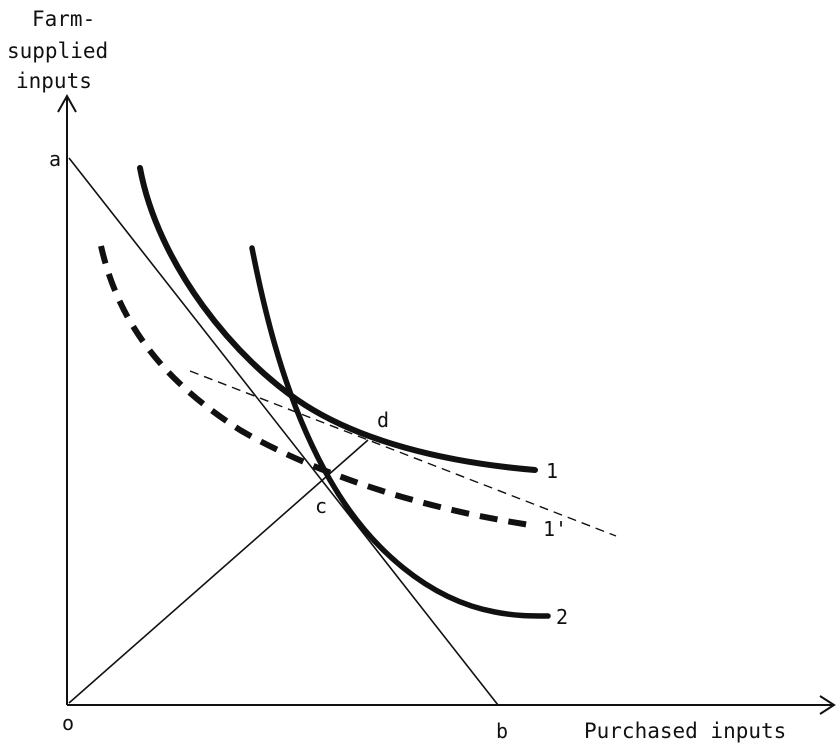 This screenshot has height=748, width=836. Describe the element at coordinates (67, 103) in the screenshot. I see `y-axis-arrow` at that location.